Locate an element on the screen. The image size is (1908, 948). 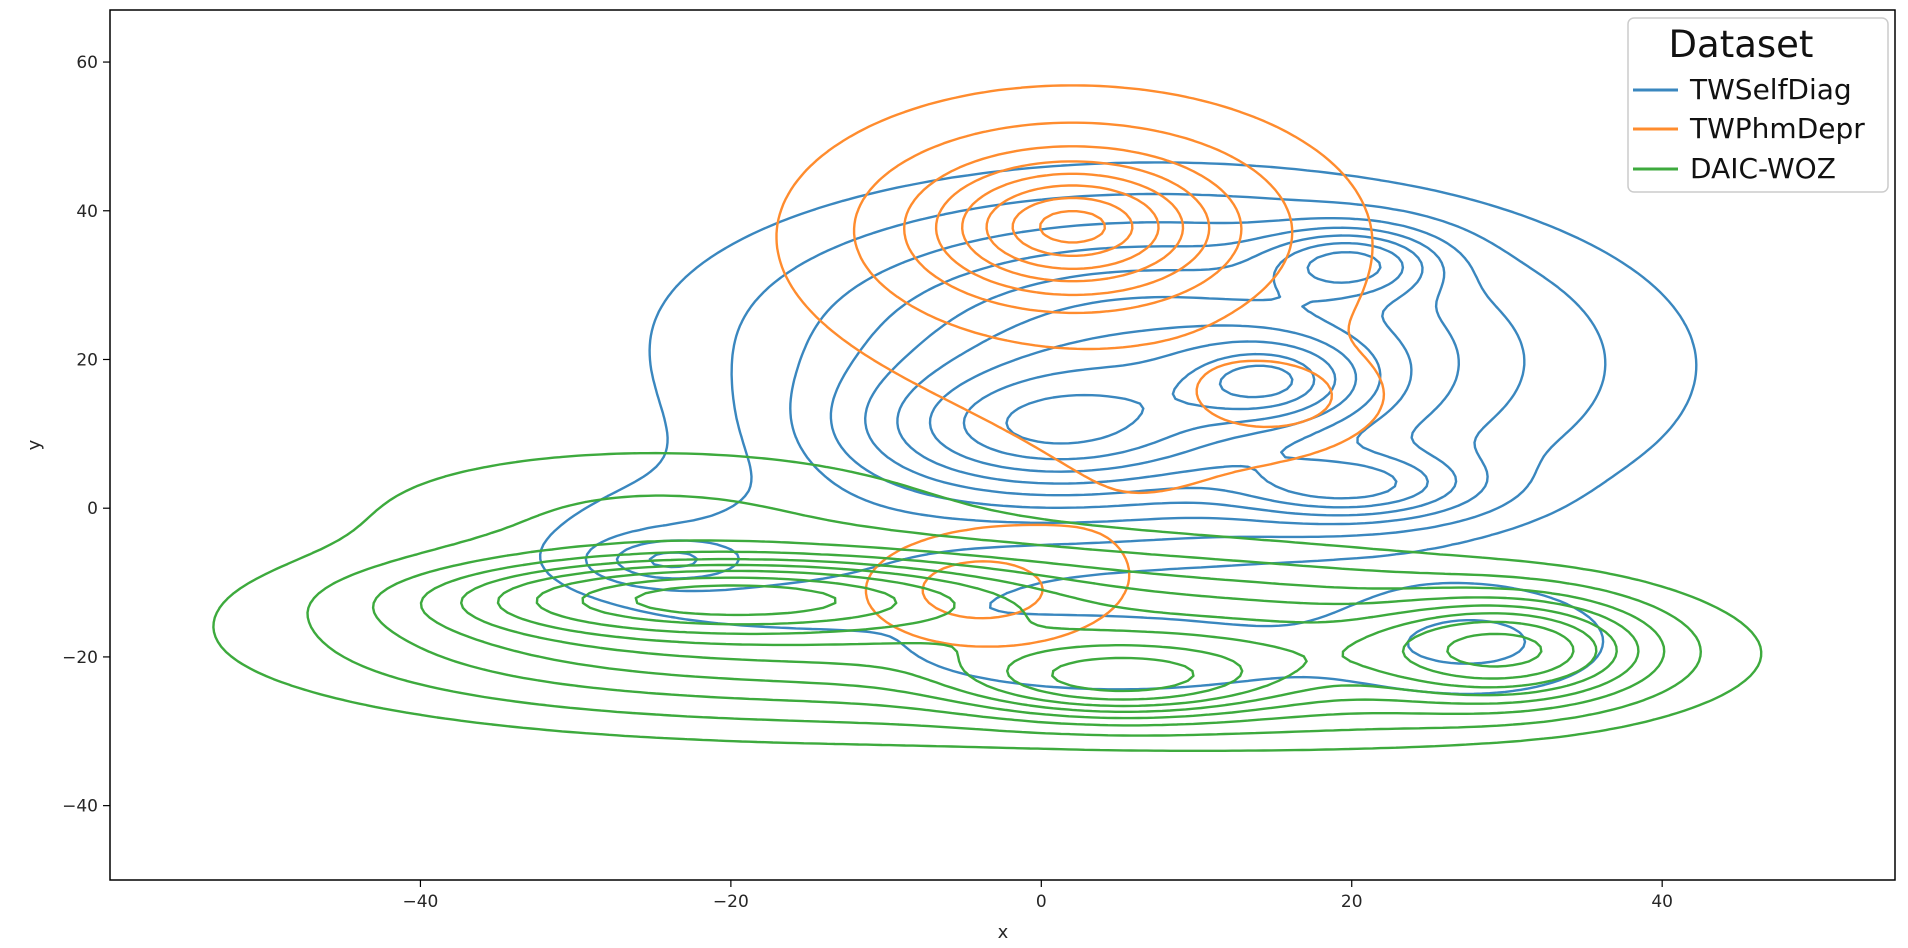
x-axis-label: x is located at coordinates (1003, 932).